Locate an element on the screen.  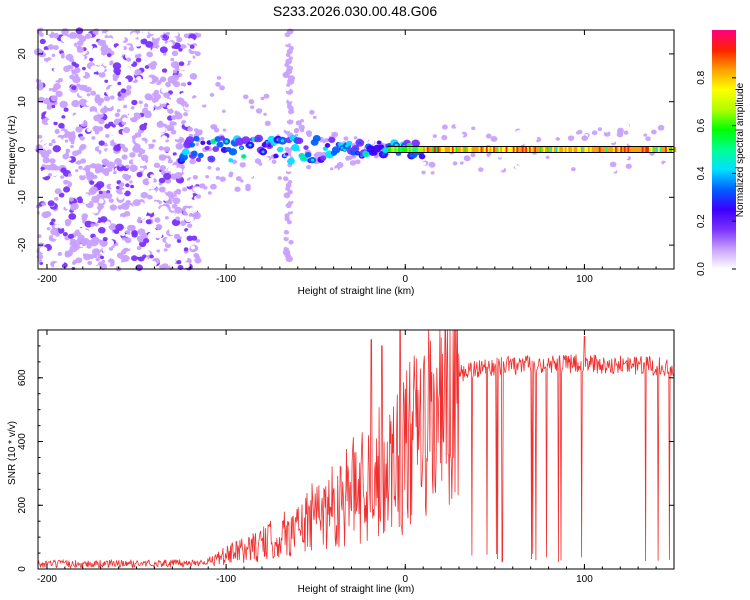
snr-ytick-label: 0 is located at coordinates (22, 569).